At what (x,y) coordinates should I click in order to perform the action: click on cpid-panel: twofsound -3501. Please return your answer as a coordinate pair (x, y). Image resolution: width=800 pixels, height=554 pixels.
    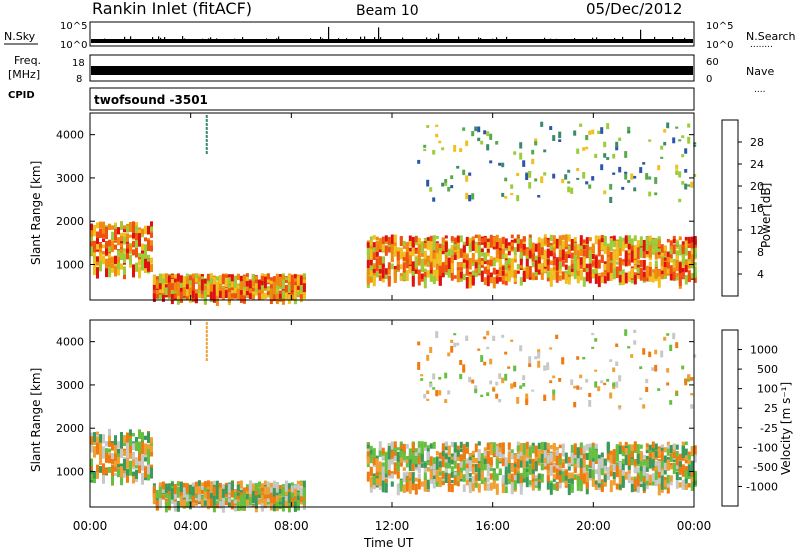
    Looking at the image, I should click on (392, 99).